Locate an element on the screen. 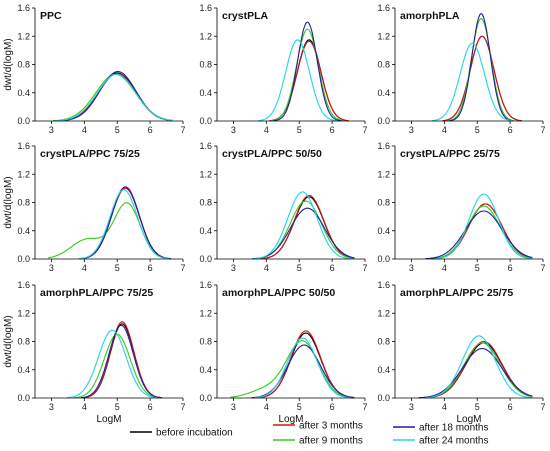 Image resolution: width=550 pixels, height=451 pixels. panel-amorphpla: 3 4 5 6 7 0.0 0.4 0.8 1.2 1.6 amorphPLA is located at coordinates (461, 69).